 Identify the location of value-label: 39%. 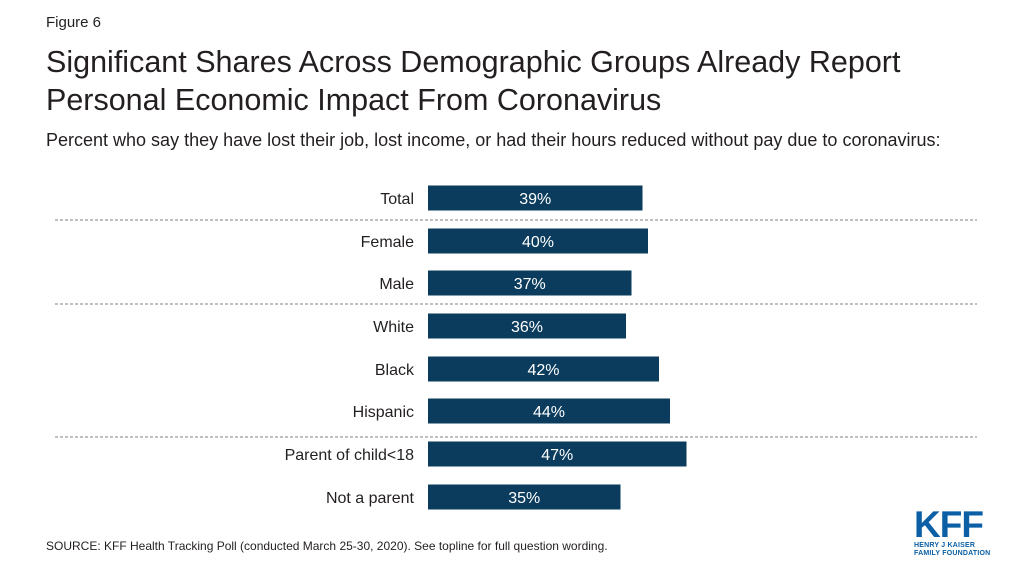
(535, 199).